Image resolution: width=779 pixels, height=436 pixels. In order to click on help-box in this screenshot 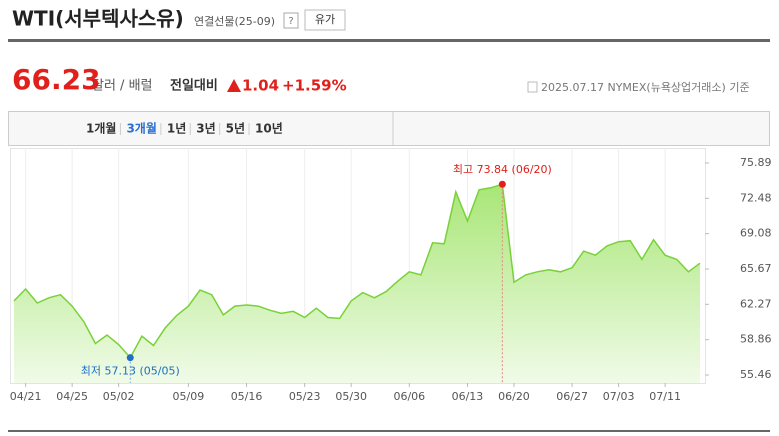, I will do `click(291, 20)`.